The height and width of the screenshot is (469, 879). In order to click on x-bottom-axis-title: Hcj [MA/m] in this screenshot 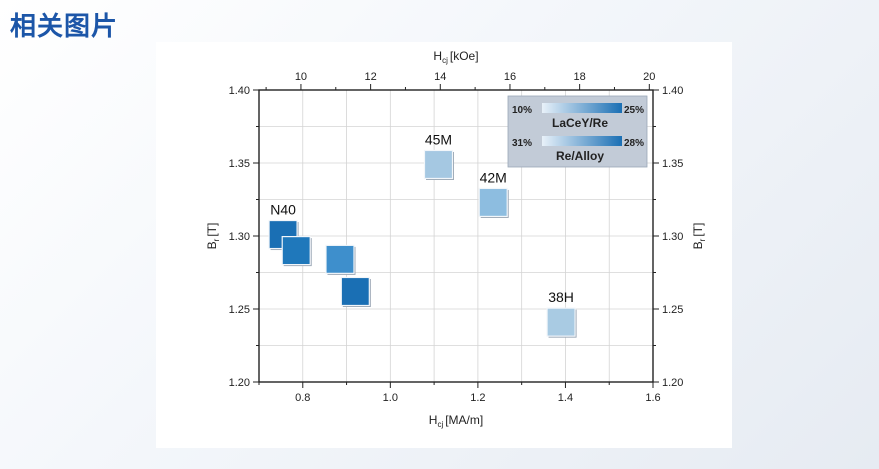, I will do `click(456, 421)`.